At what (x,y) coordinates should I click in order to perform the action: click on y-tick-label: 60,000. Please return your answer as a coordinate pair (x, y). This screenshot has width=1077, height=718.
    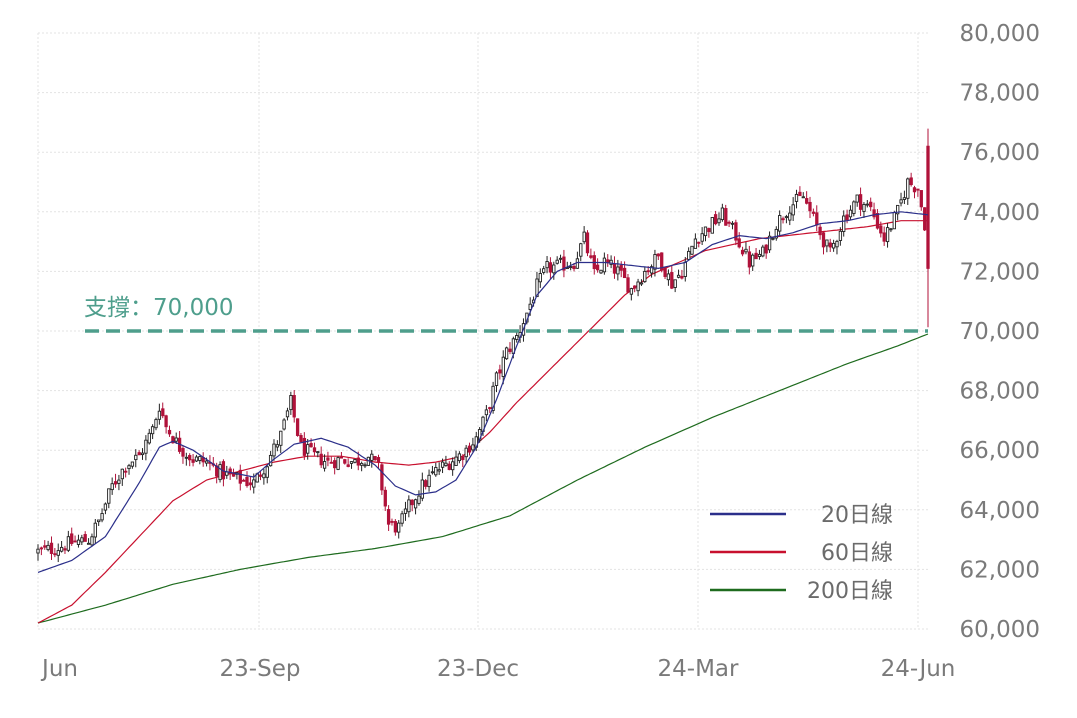
    Looking at the image, I should click on (1000, 630).